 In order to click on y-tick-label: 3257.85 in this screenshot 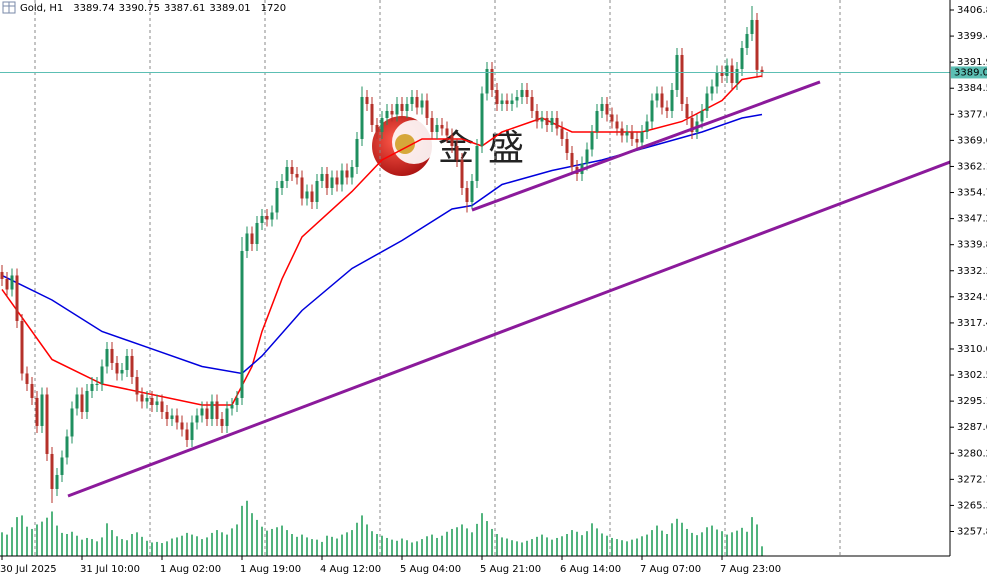, I will do `click(972, 532)`.